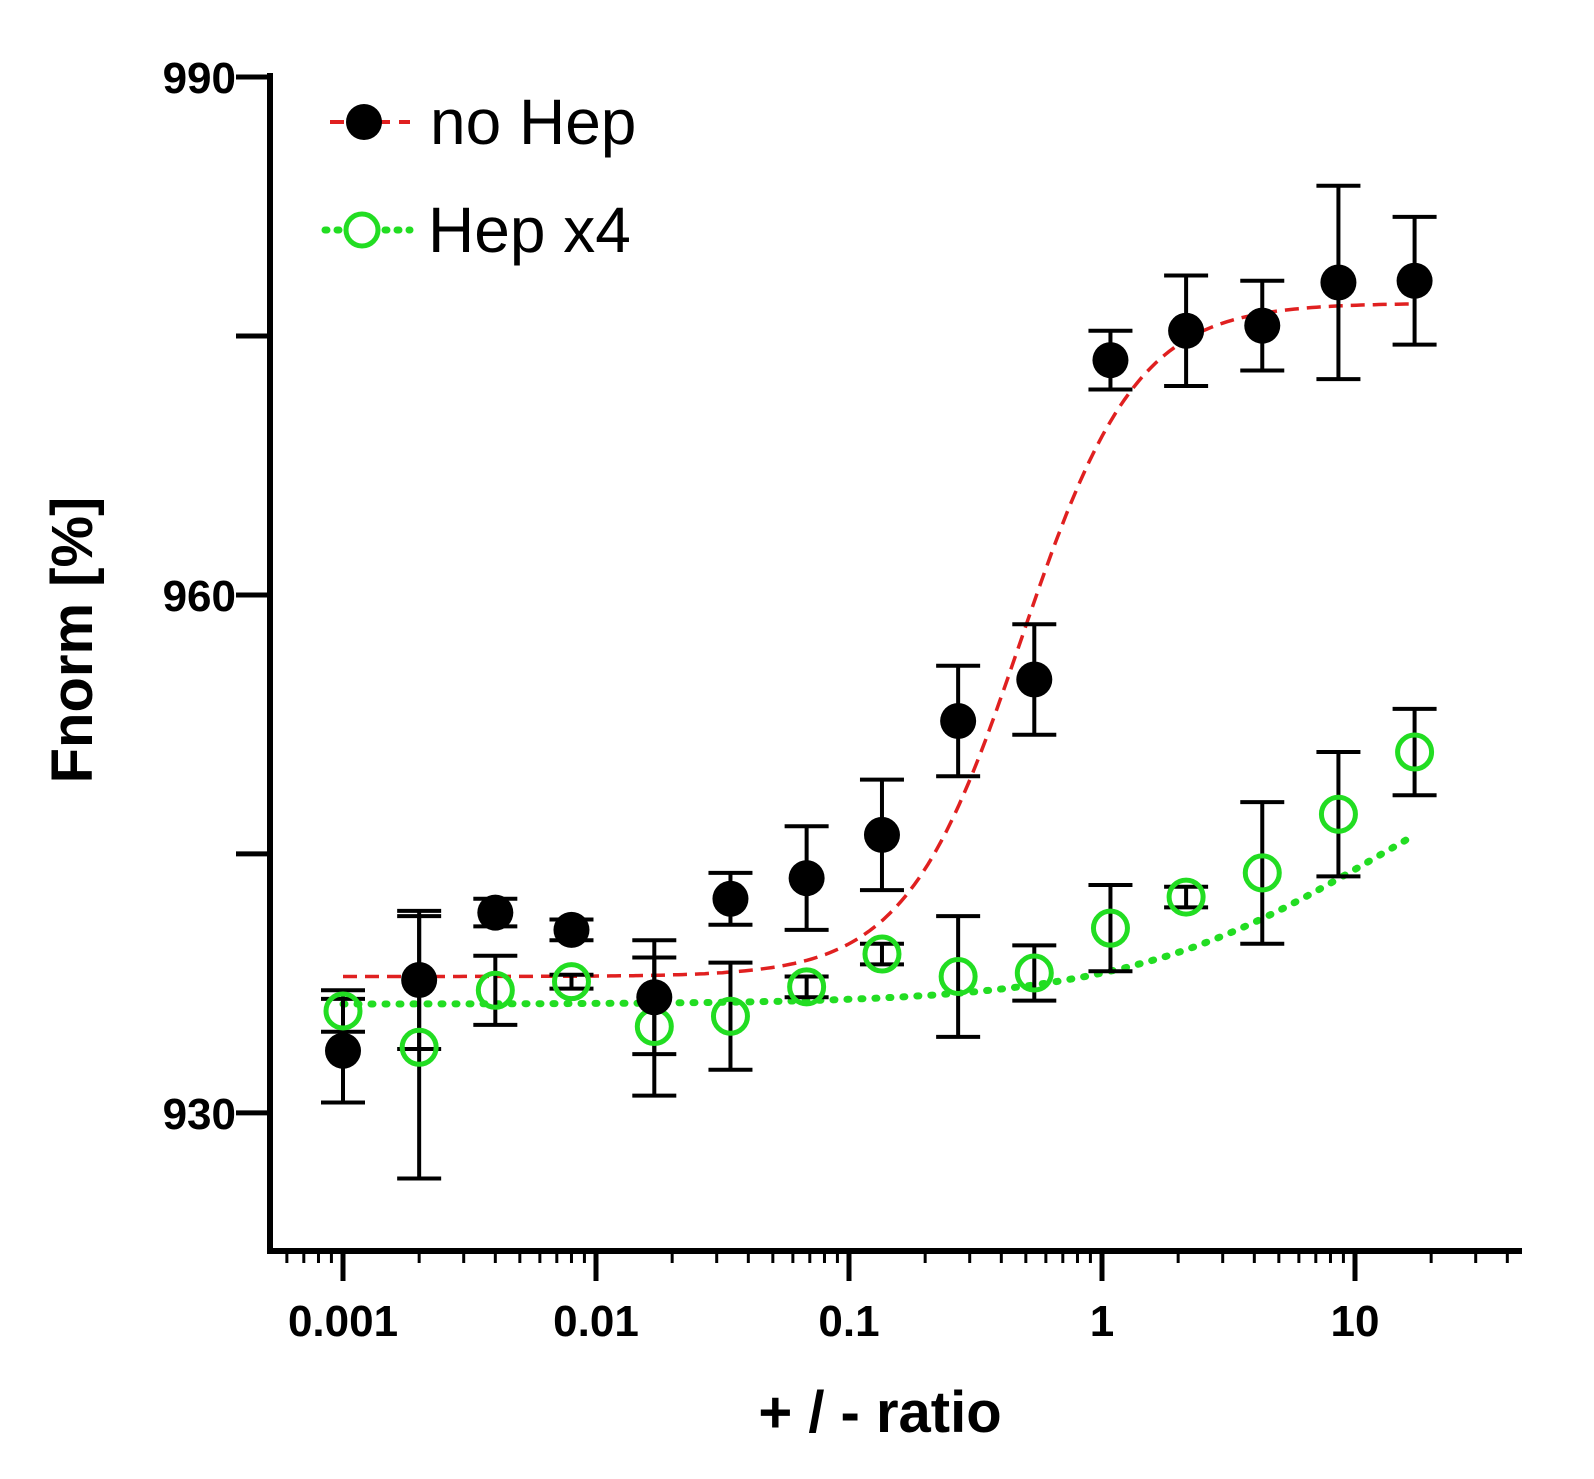  What do you see at coordinates (848, 1321) in the screenshot?
I see `x-tick-label: 0.1` at bounding box center [848, 1321].